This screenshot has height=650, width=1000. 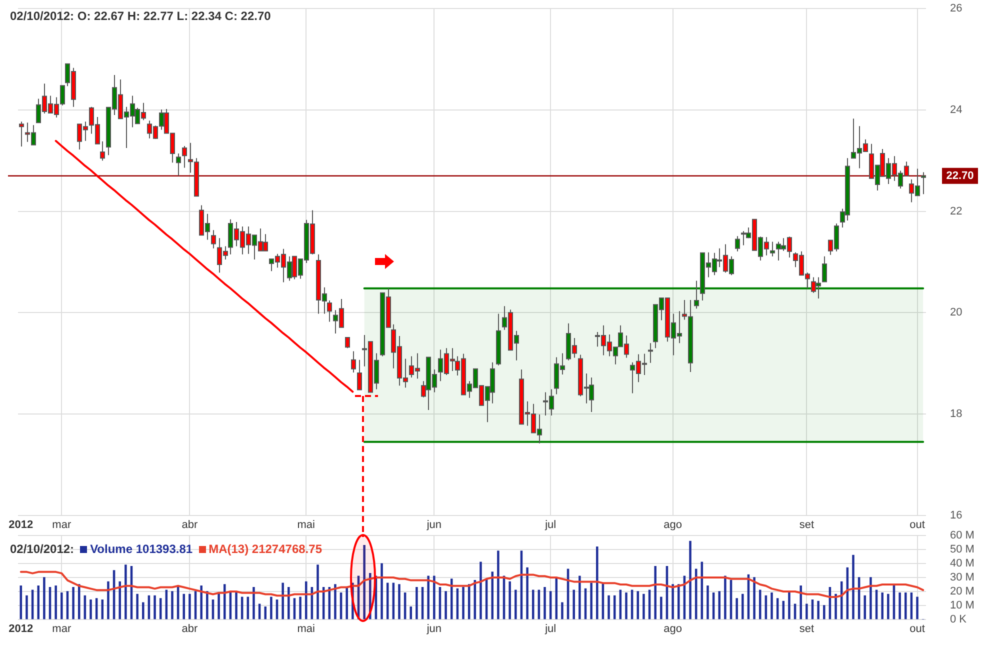 What do you see at coordinates (962, 550) in the screenshot?
I see `y-tick-label: 50 M` at bounding box center [962, 550].